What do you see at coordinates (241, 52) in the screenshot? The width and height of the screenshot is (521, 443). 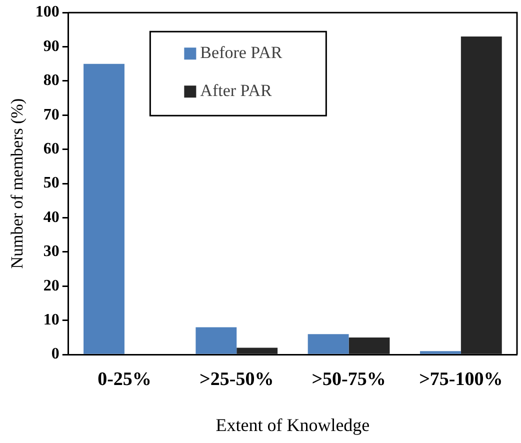 I see `legend-label: Before PAR` at bounding box center [241, 52].